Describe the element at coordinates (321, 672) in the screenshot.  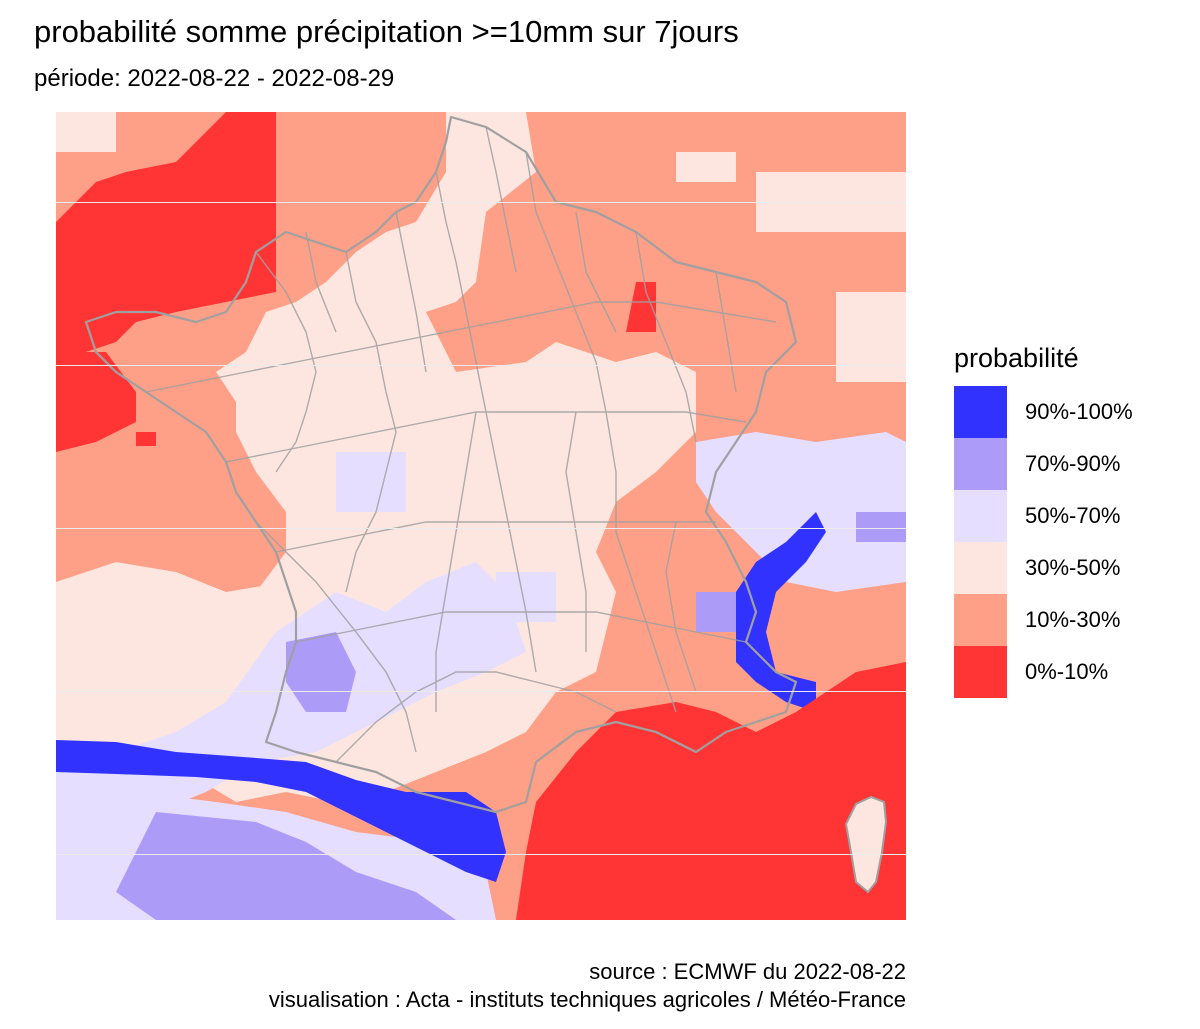
I see `zone-70-90-landes` at that location.